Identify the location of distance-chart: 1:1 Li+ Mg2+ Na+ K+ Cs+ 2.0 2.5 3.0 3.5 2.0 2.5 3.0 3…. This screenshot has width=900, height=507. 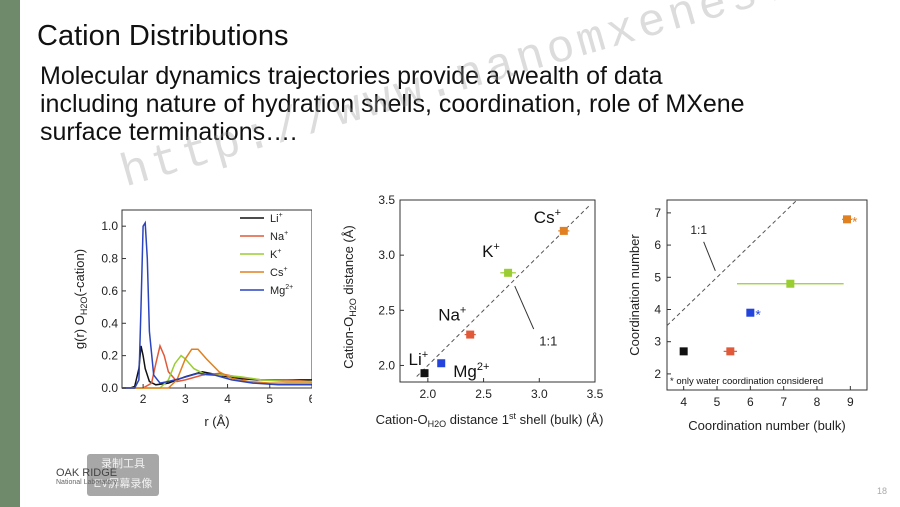
(472, 311).